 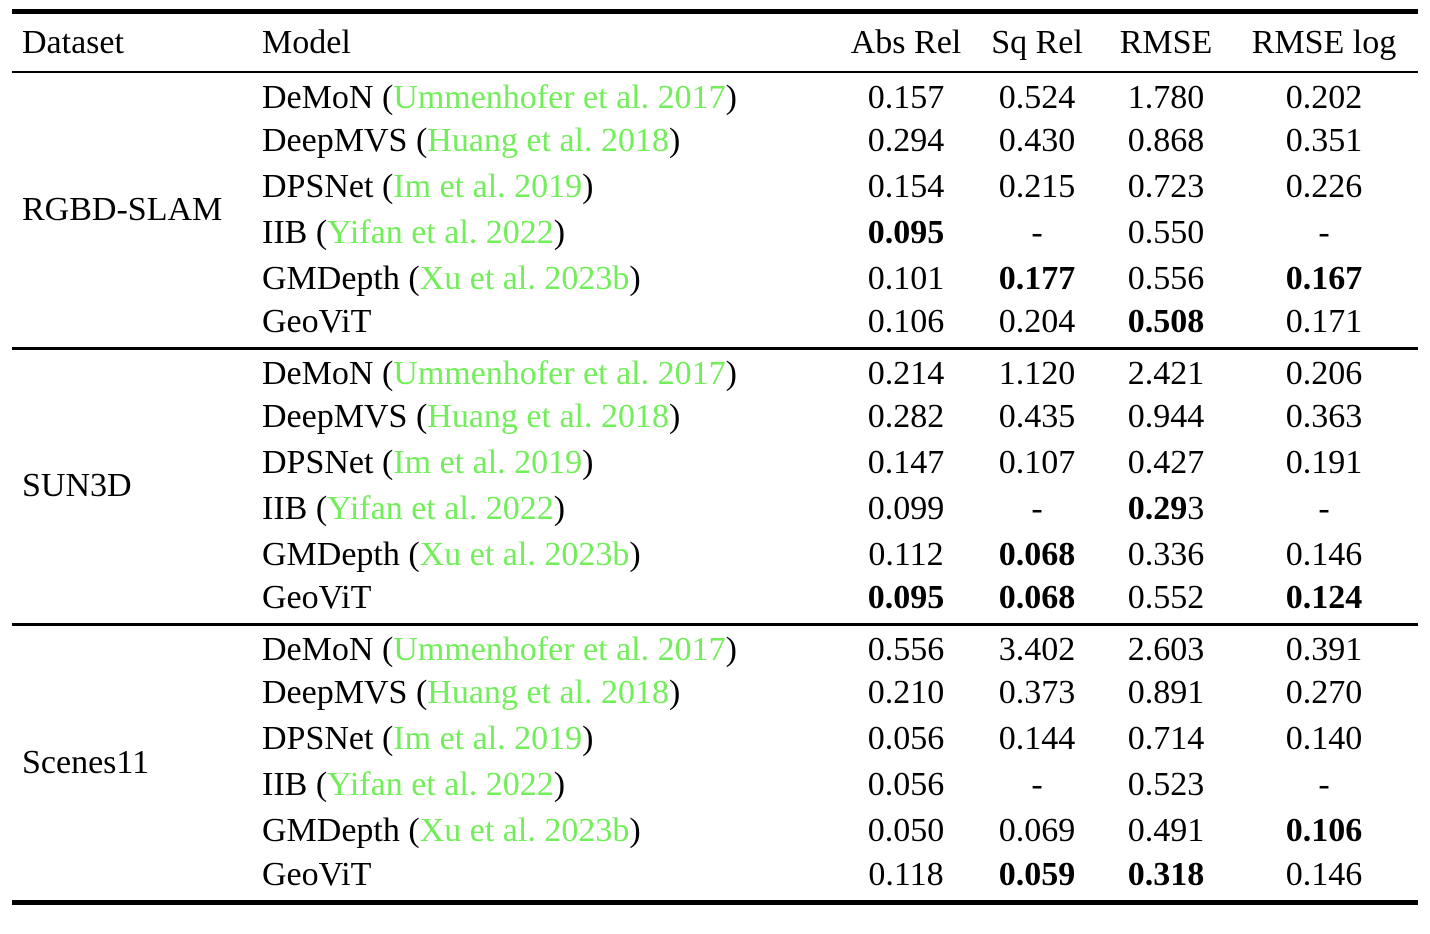 I want to click on metric-value-segment: 0.427, so click(x=1166, y=462).